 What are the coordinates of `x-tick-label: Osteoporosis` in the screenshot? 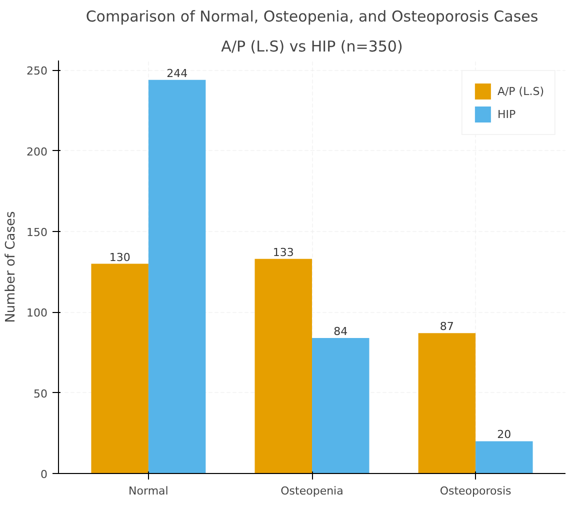 It's located at (476, 491).